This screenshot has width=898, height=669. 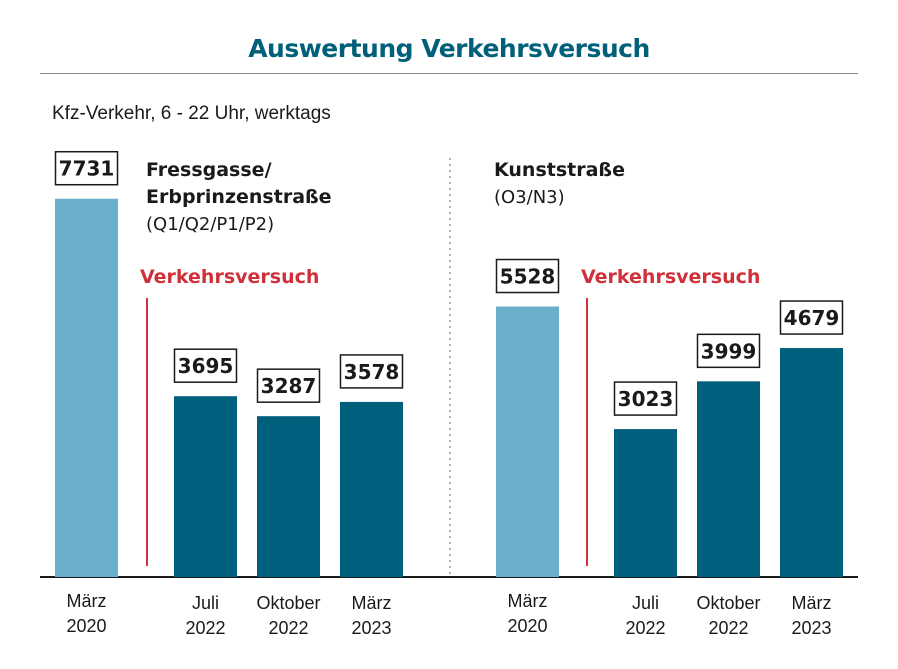 What do you see at coordinates (210, 224) in the screenshot?
I see `panel-1-subtitle: (Q1/Q2/P1/P2)` at bounding box center [210, 224].